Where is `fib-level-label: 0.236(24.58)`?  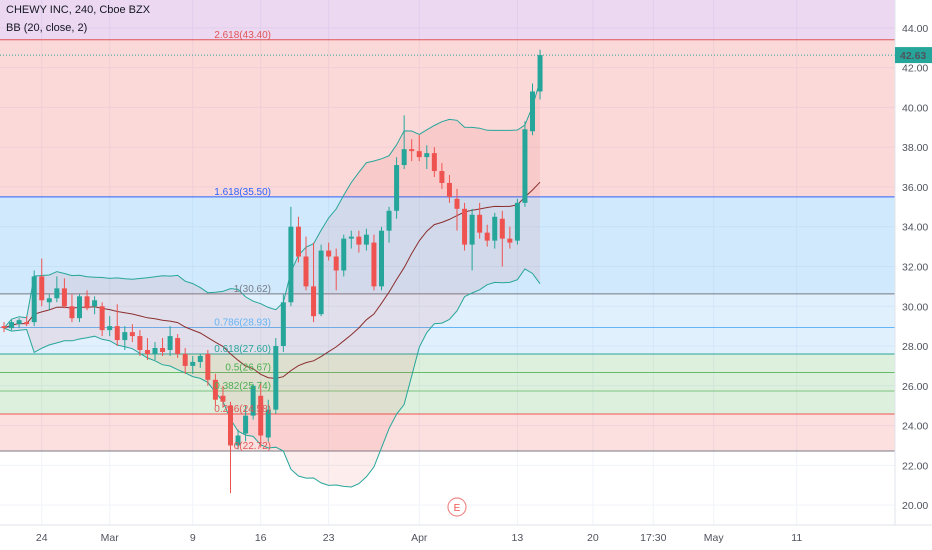 fib-level-label: 0.236(24.58) is located at coordinates (242, 409).